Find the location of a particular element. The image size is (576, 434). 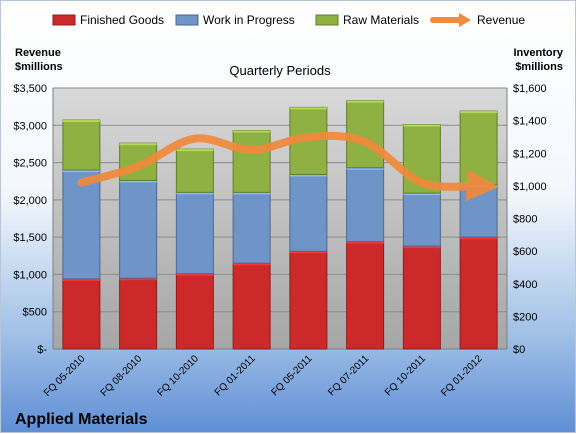

legend-swatch-raw-materials is located at coordinates (327, 20).